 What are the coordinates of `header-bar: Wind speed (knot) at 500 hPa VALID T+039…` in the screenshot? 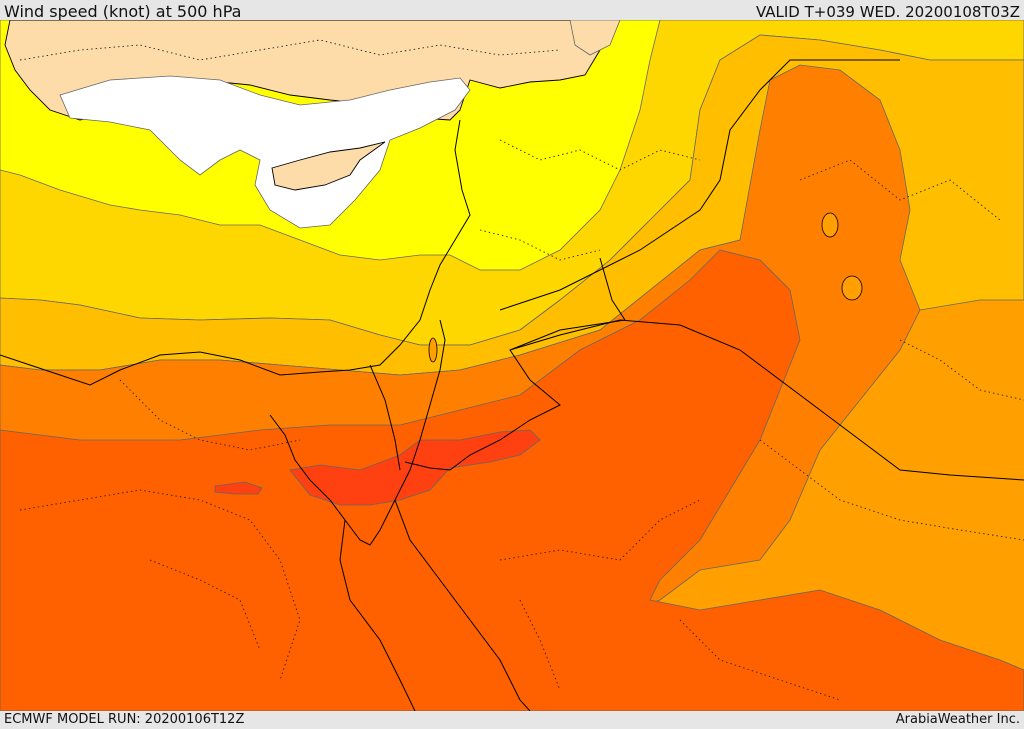 It's located at (512, 10).